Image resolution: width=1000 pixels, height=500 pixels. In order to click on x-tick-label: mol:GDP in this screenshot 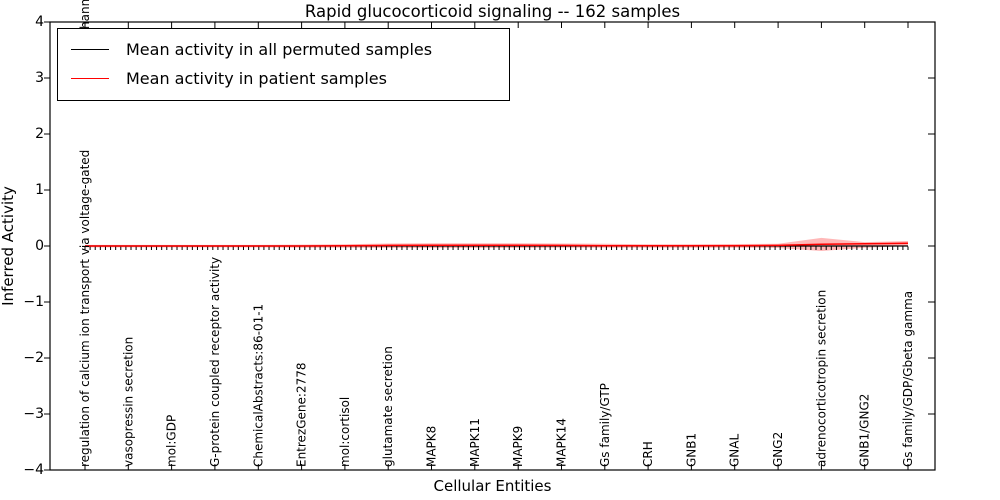, I will do `click(172, 441)`.